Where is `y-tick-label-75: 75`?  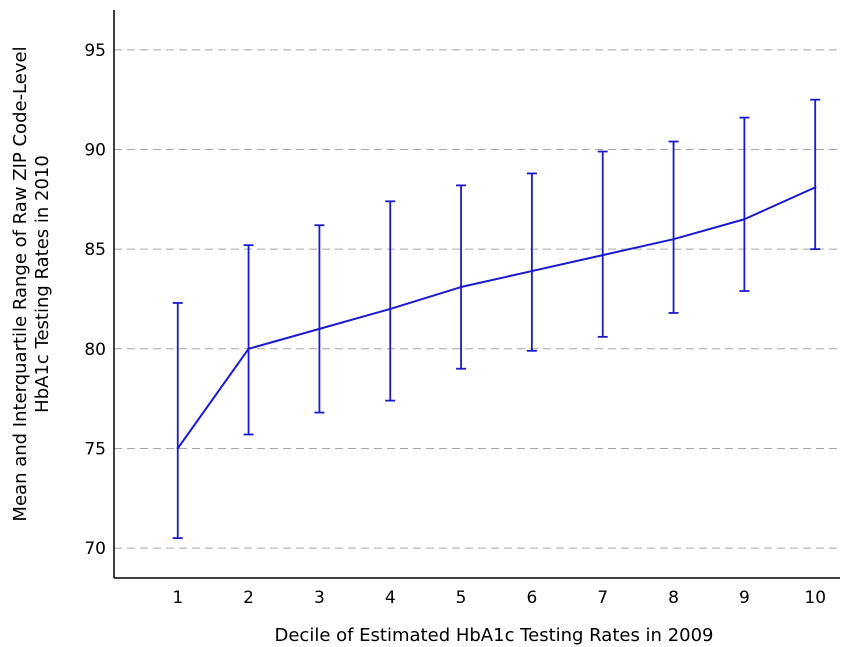 y-tick-label-75: 75 is located at coordinates (95, 449).